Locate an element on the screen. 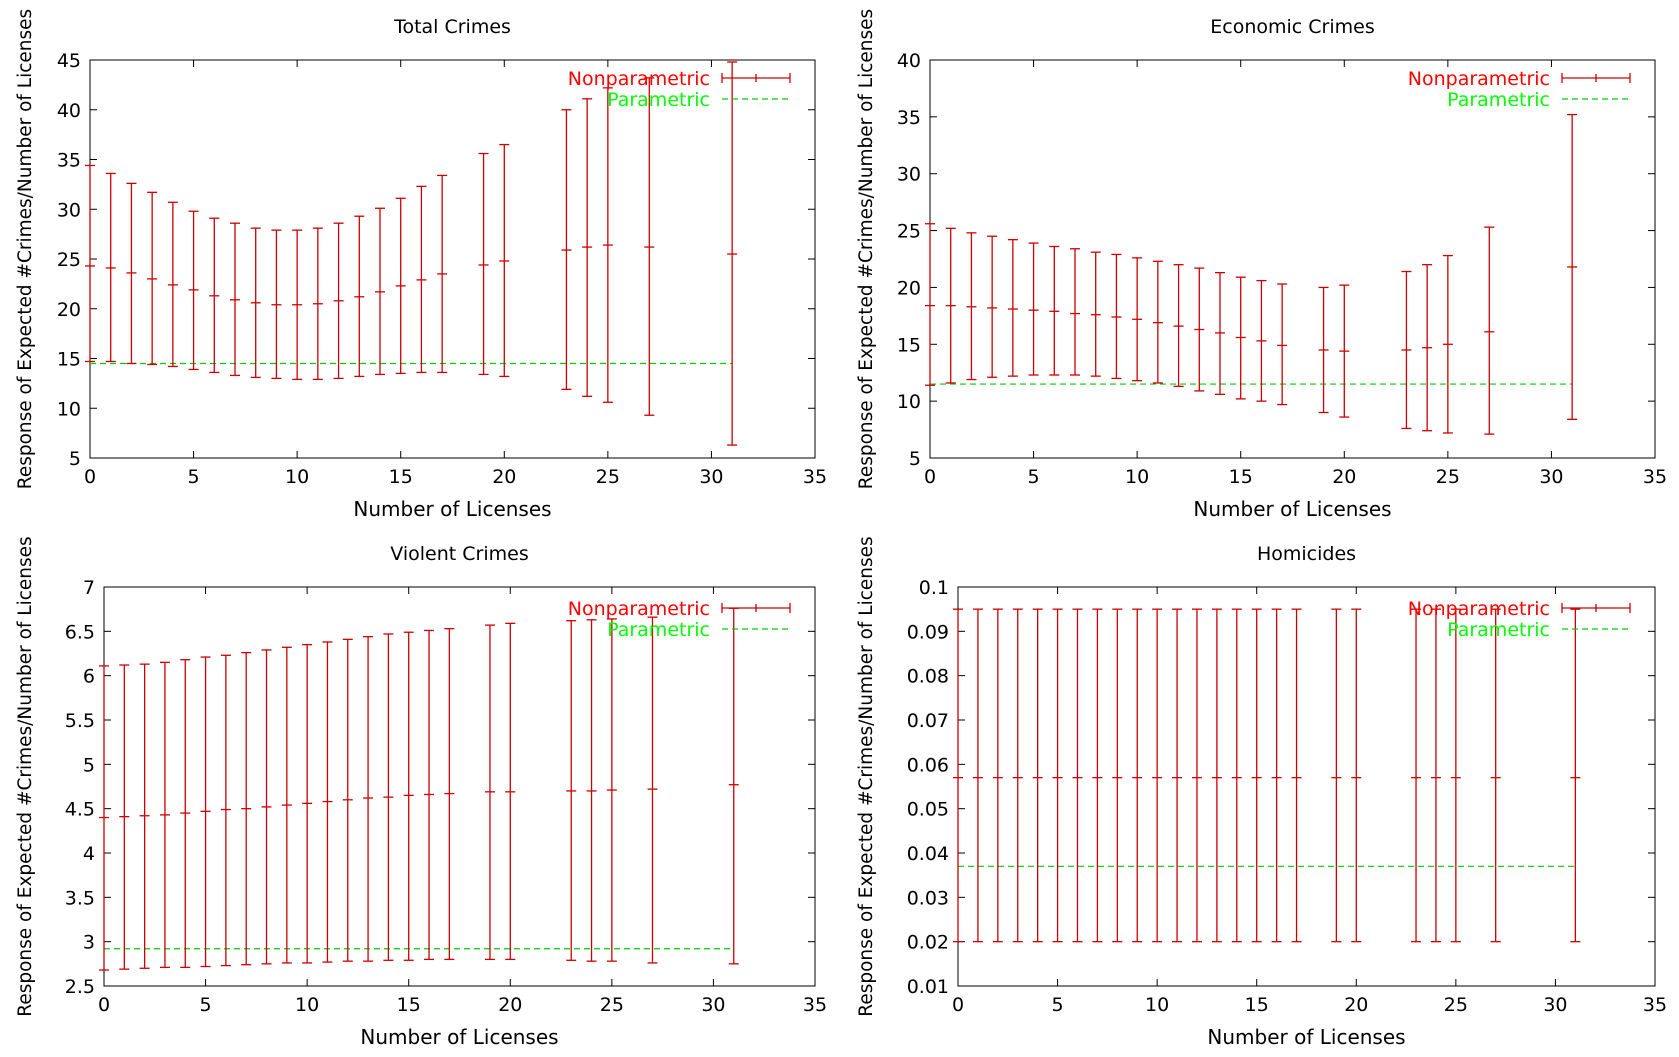  y-tick-label: 0.02 is located at coordinates (928, 943).